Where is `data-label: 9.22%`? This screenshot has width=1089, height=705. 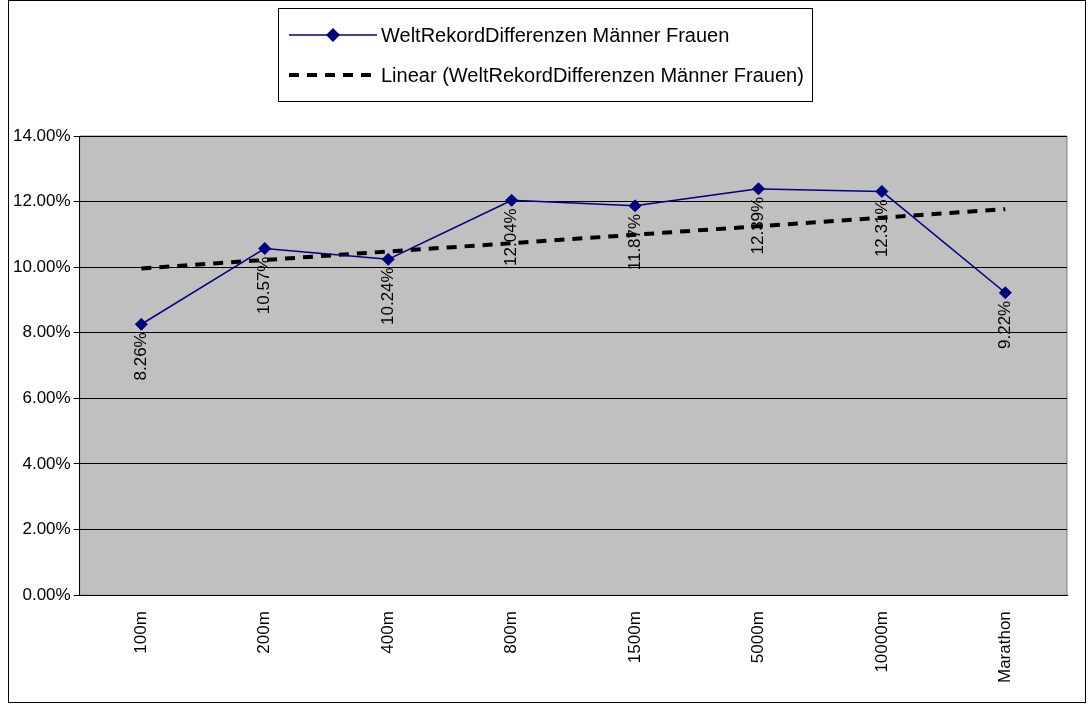 data-label: 9.22% is located at coordinates (1004, 324).